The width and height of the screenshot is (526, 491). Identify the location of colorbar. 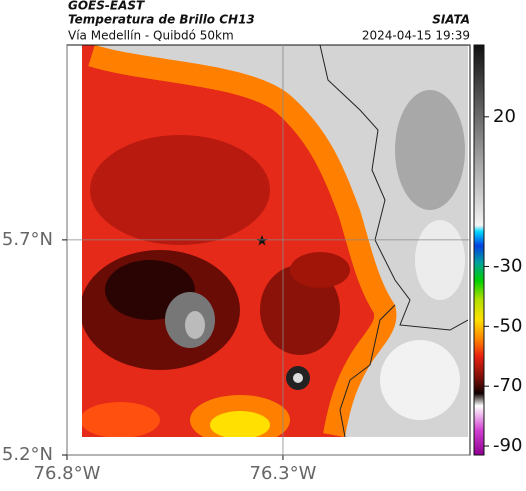
(479, 250).